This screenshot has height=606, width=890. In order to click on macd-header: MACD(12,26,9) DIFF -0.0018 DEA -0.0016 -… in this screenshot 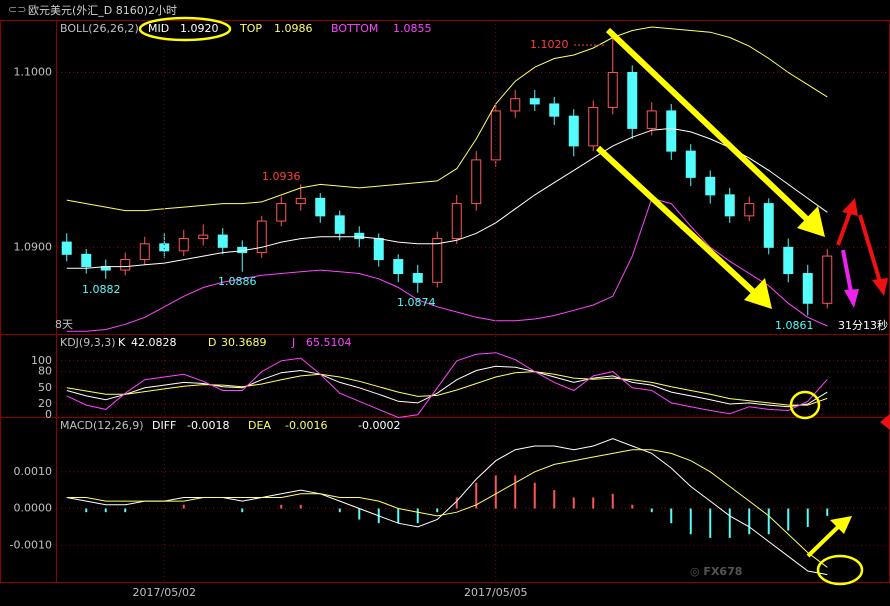, I will do `click(230, 425)`.